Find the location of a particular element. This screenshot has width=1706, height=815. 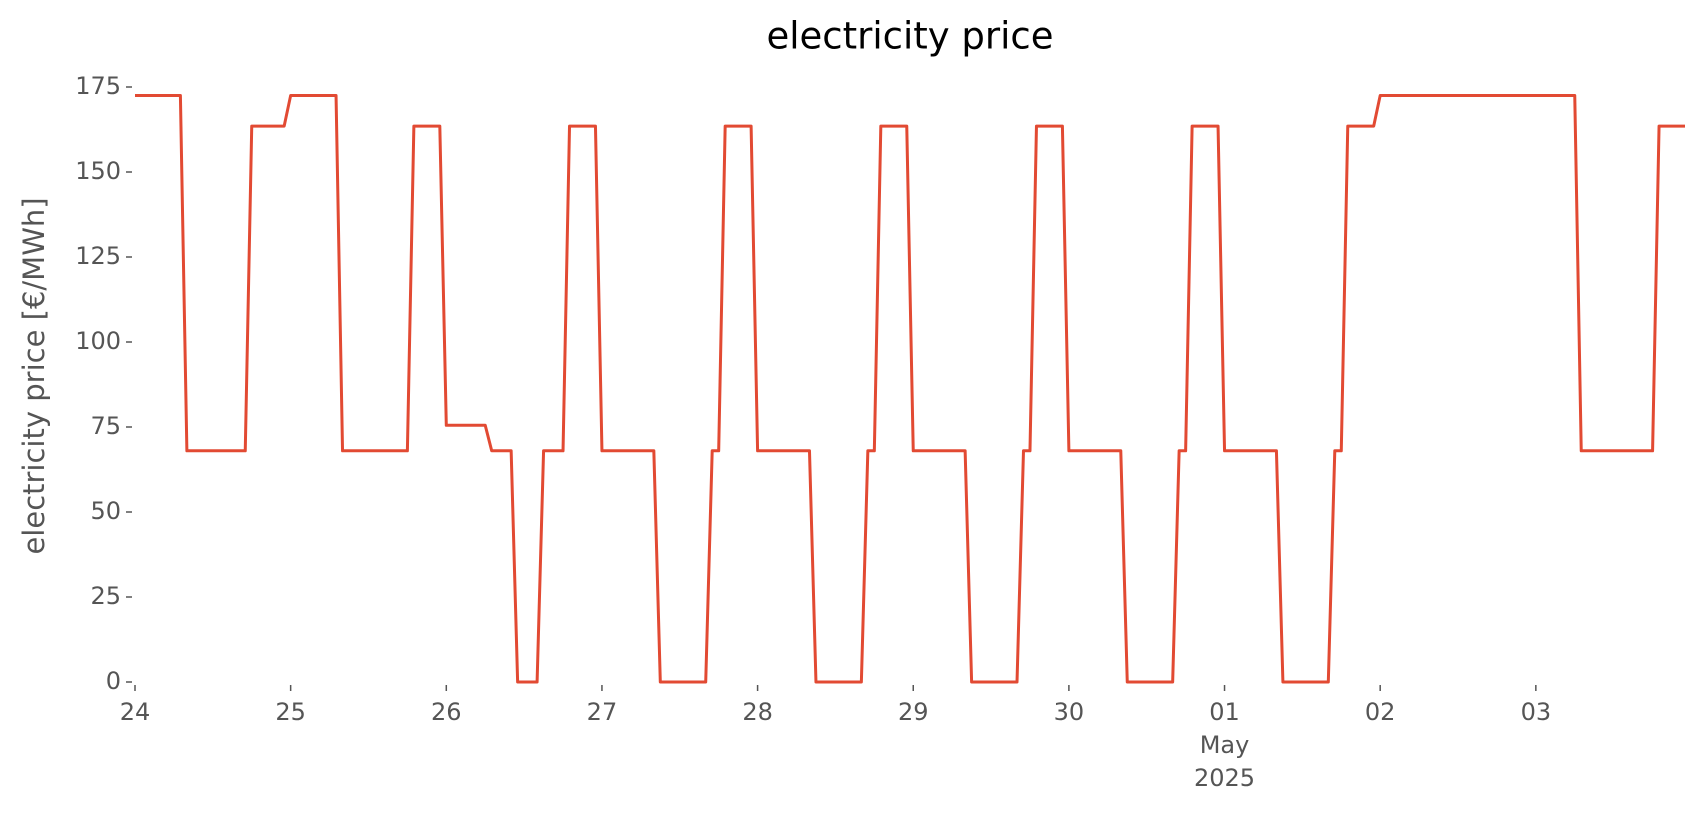

x-tick-label-line: 24 is located at coordinates (135, 712).